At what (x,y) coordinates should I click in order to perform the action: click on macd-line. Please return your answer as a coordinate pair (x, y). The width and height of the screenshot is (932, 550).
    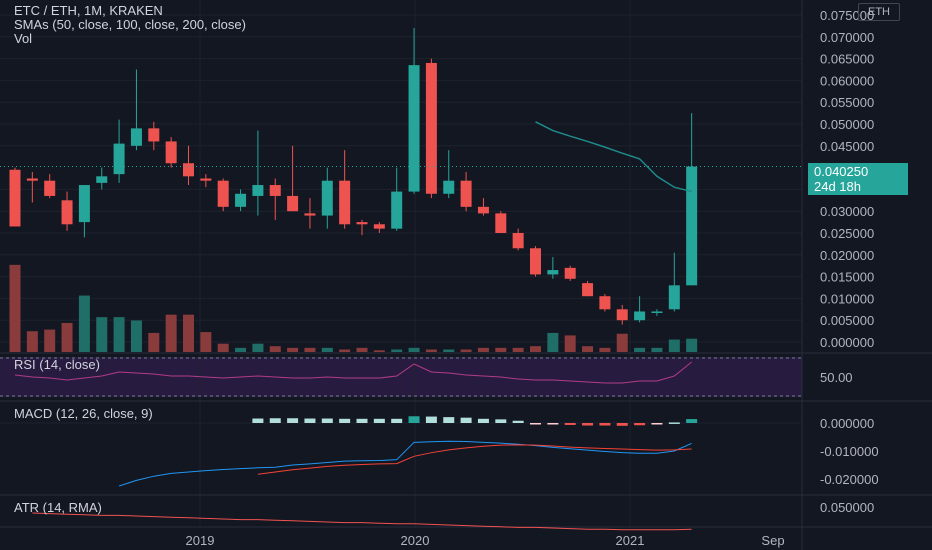
    Looking at the image, I should click on (405, 463).